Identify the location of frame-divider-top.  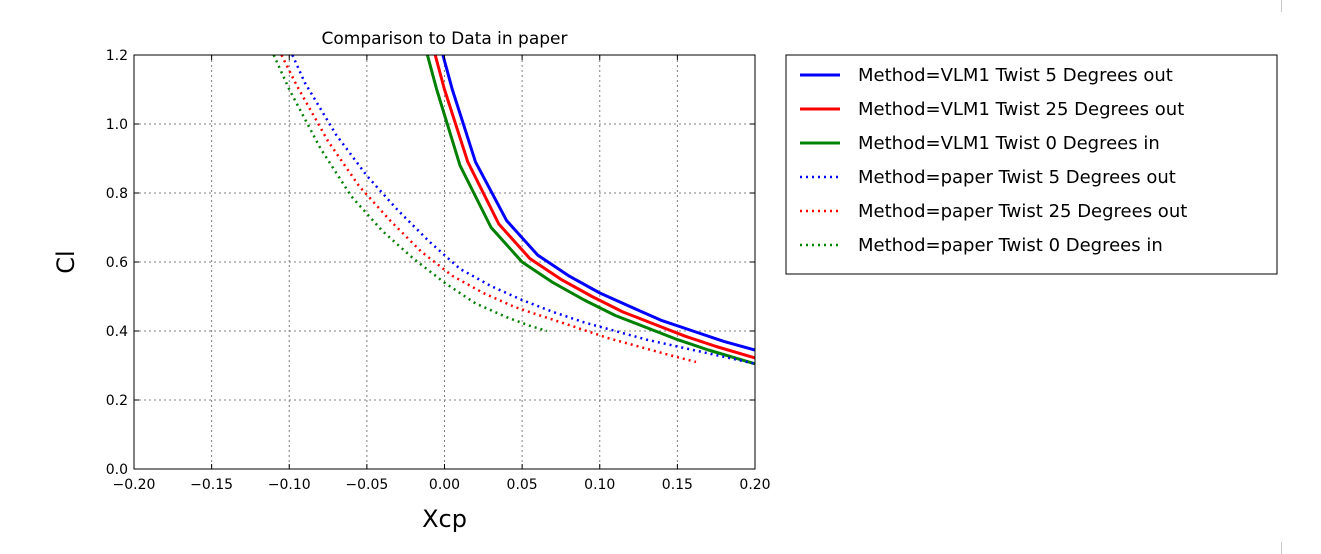
(1281, 6).